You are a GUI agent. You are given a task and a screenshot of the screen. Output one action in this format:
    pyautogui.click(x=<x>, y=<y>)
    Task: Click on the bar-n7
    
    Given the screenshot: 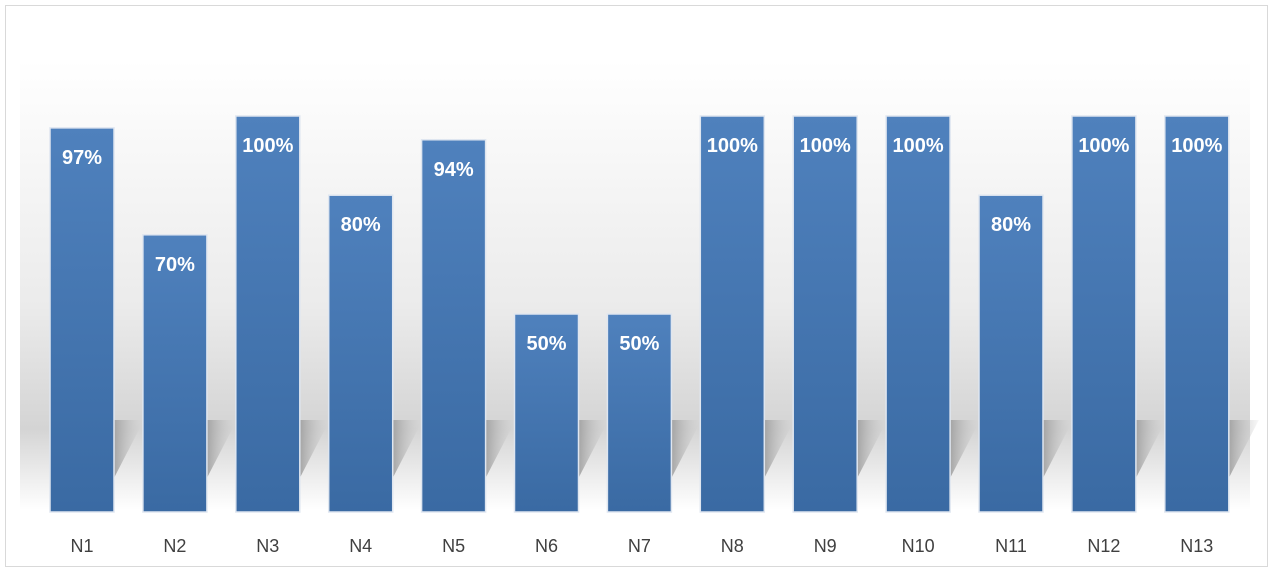 What is the action you would take?
    pyautogui.click(x=639, y=413)
    